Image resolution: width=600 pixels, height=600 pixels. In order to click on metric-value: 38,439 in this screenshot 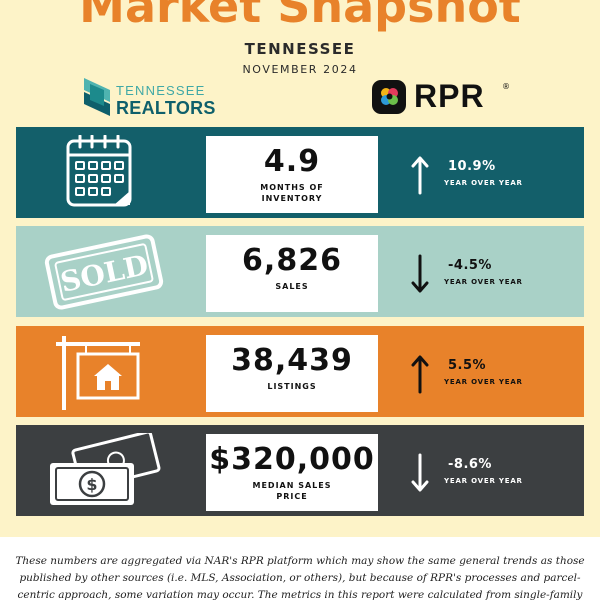, I will do `click(292, 360)`.